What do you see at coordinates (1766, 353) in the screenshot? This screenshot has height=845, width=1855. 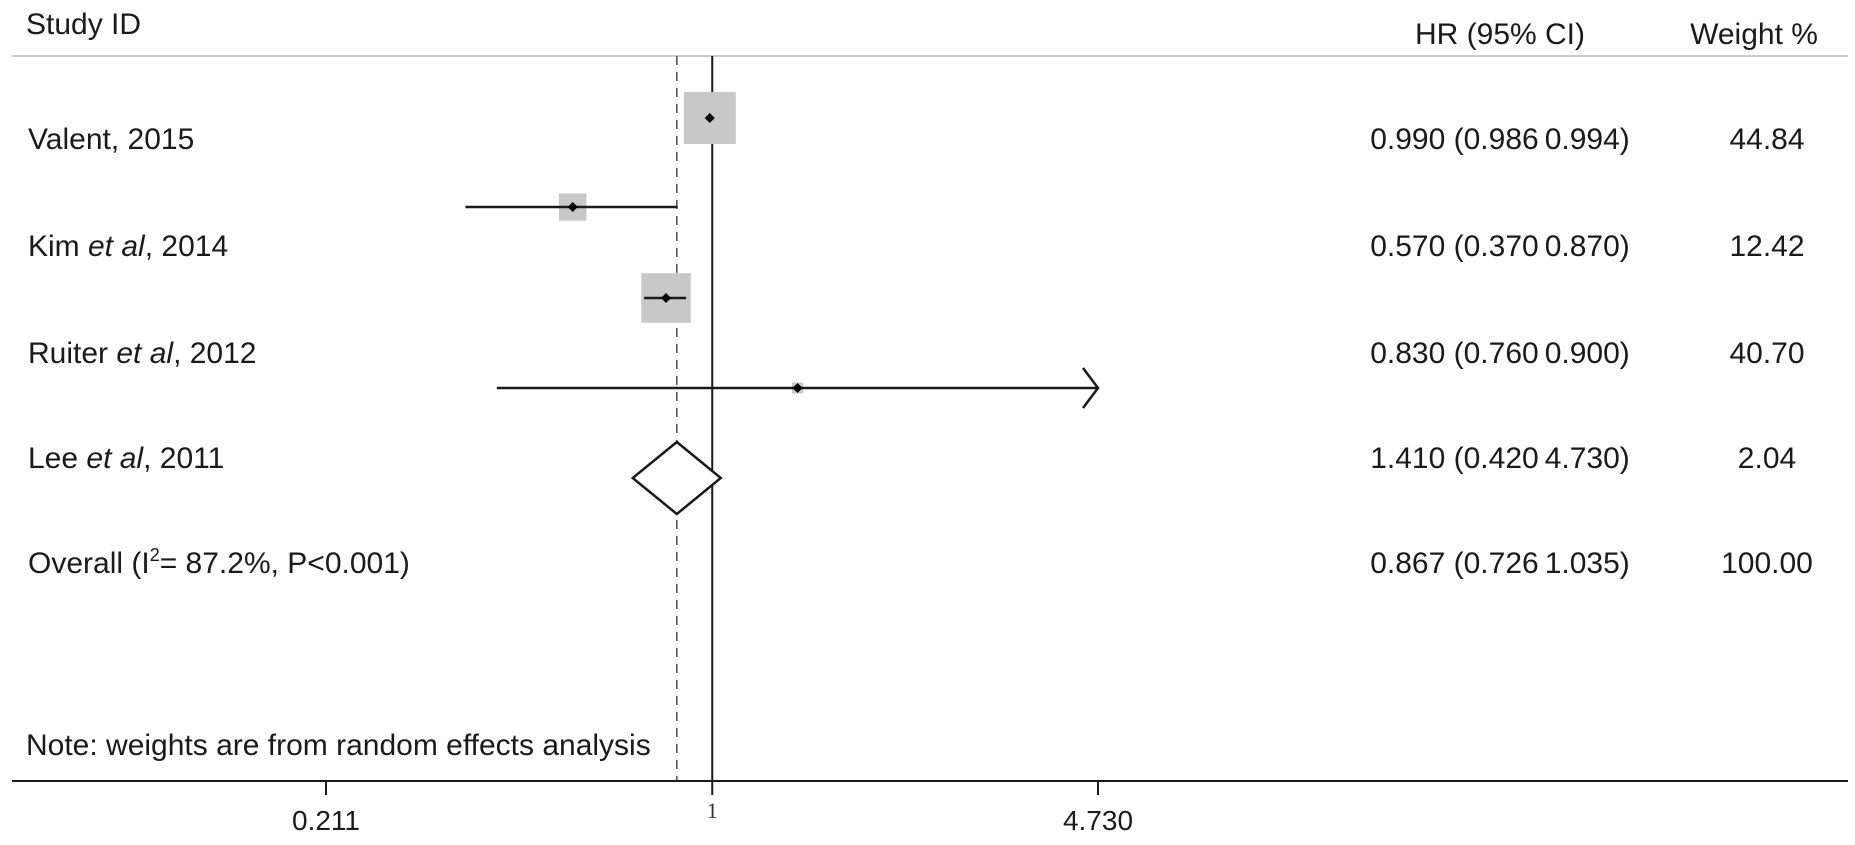 I see `study-weight: 40.70` at bounding box center [1766, 353].